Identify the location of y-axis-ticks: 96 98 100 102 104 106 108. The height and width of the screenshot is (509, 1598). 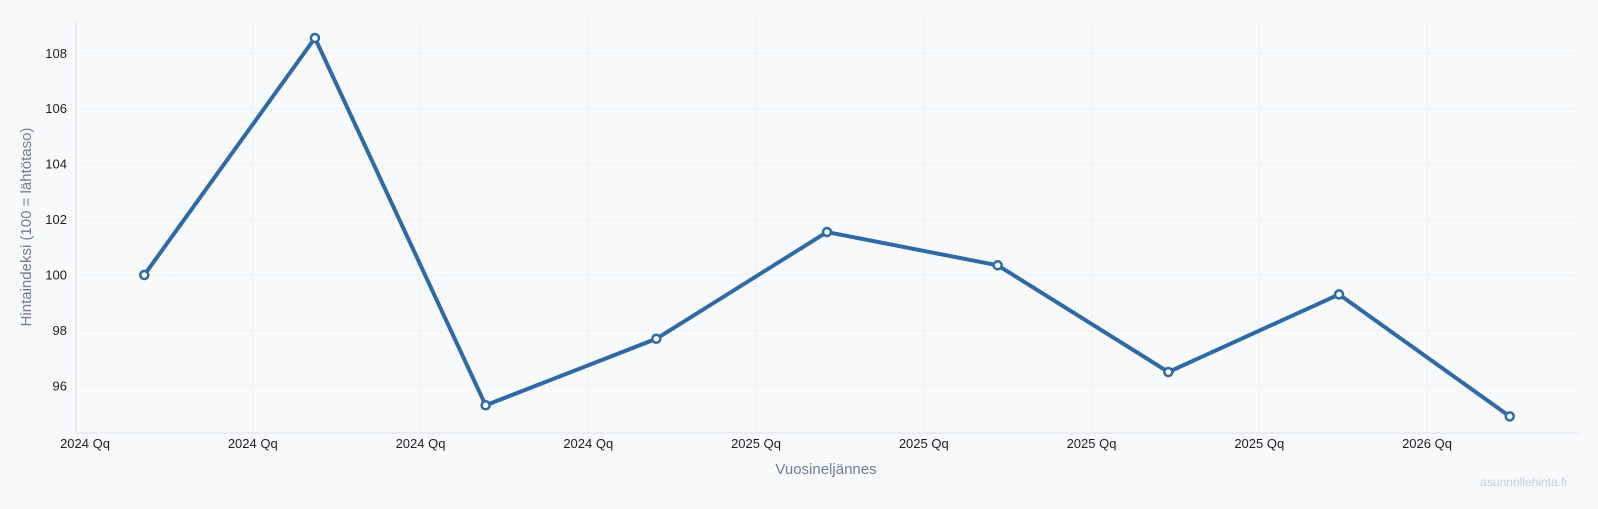
(56, 220).